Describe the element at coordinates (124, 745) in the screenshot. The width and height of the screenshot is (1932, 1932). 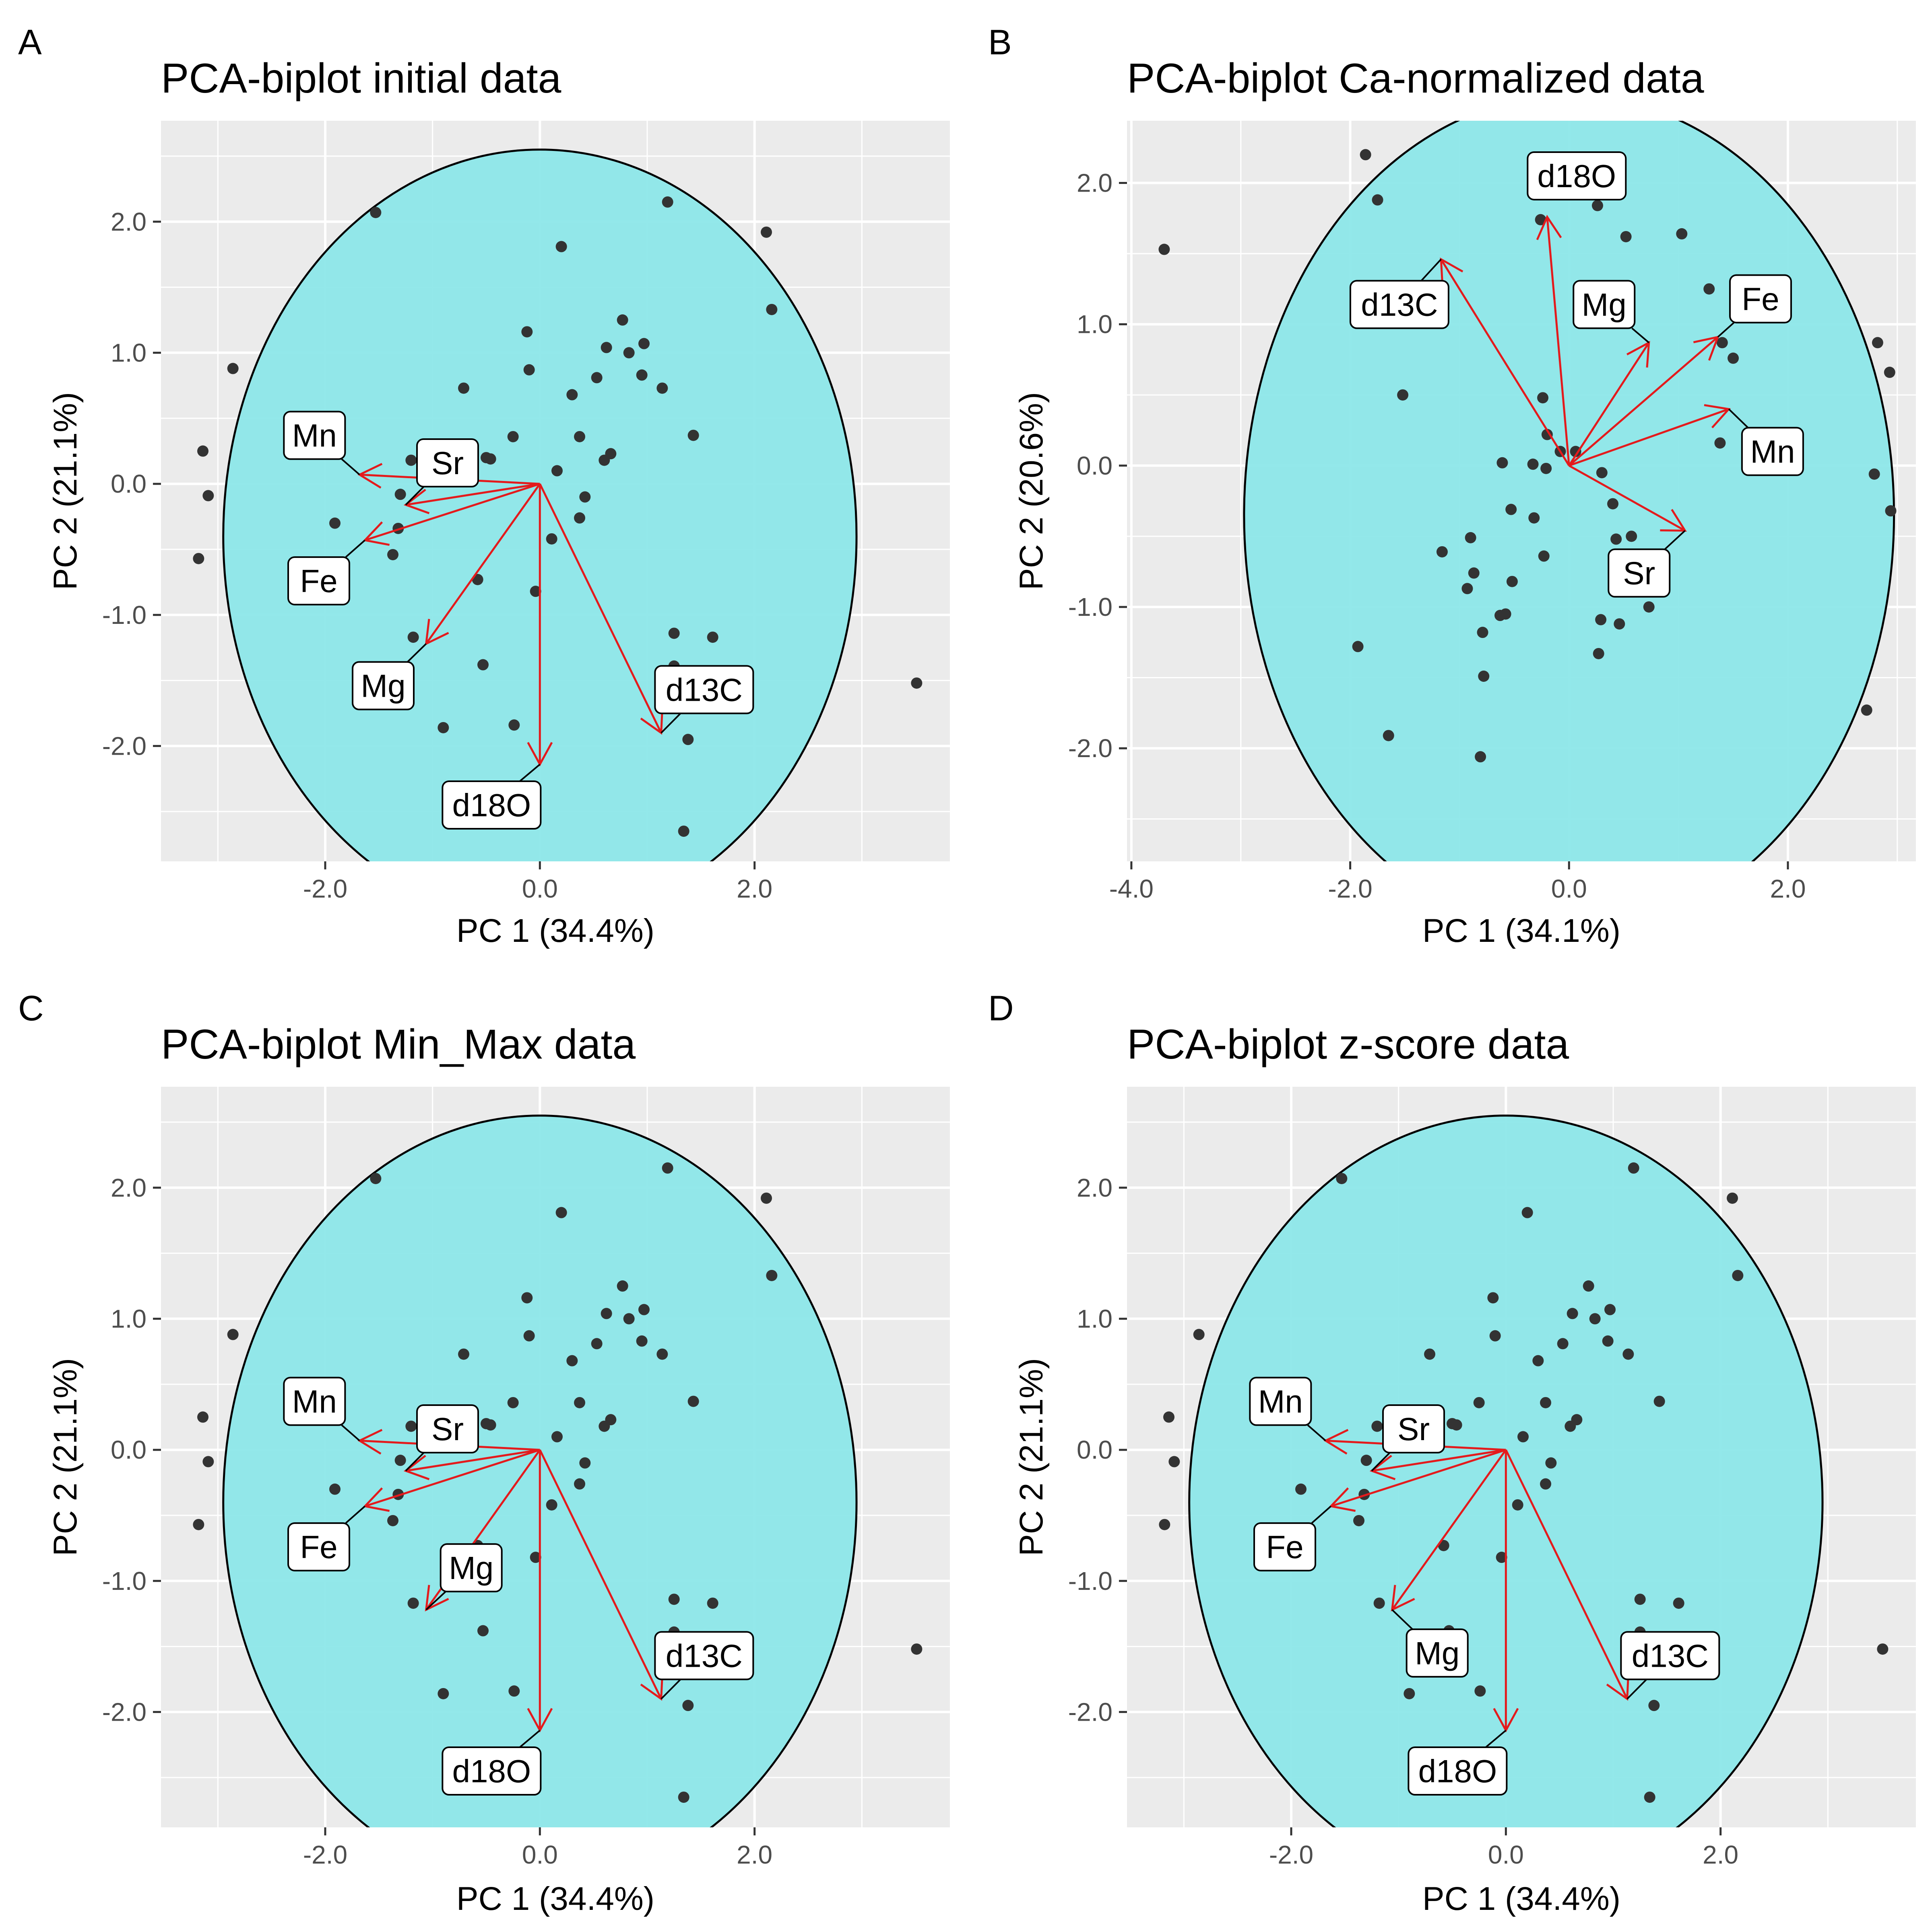
I see `y-tick-label: -2.0` at that location.